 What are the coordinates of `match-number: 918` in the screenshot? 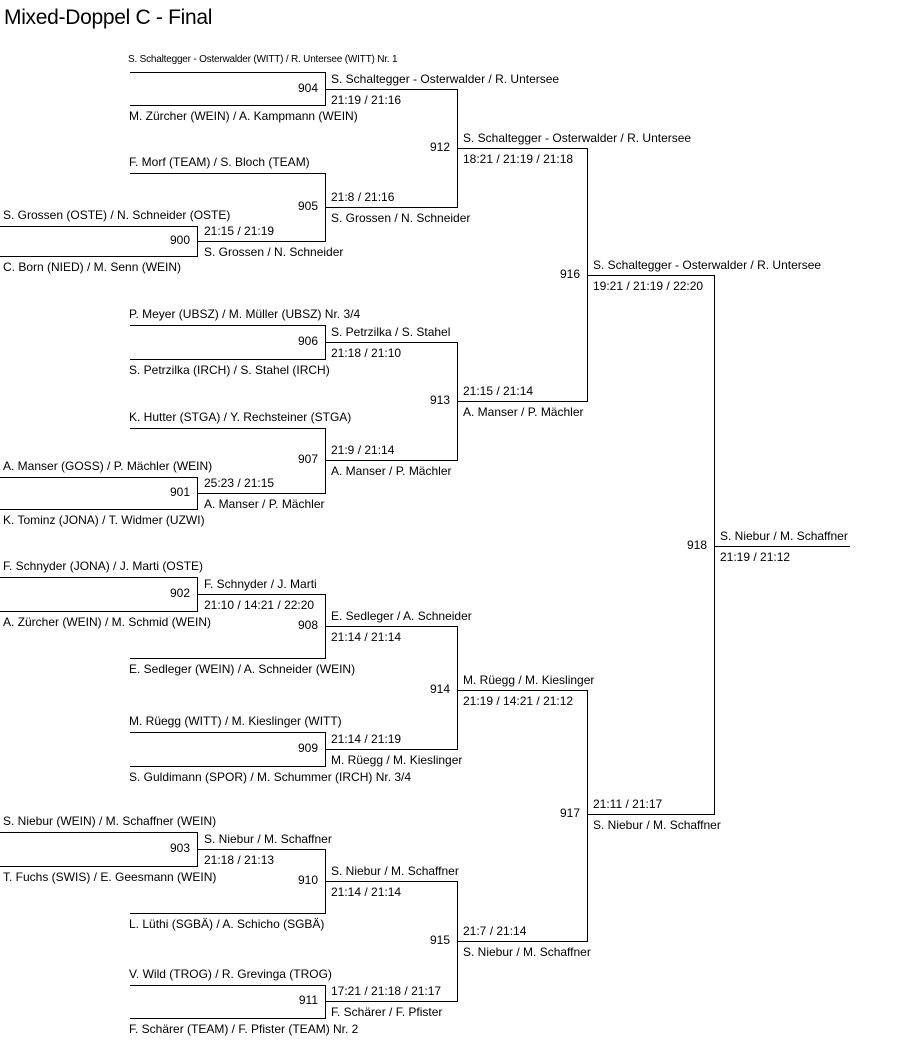 It's located at (696, 545).